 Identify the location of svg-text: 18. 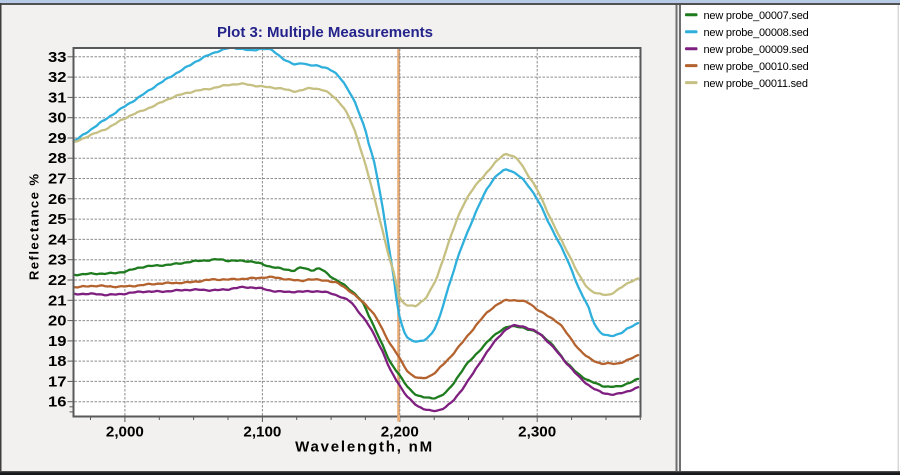
(57, 362).